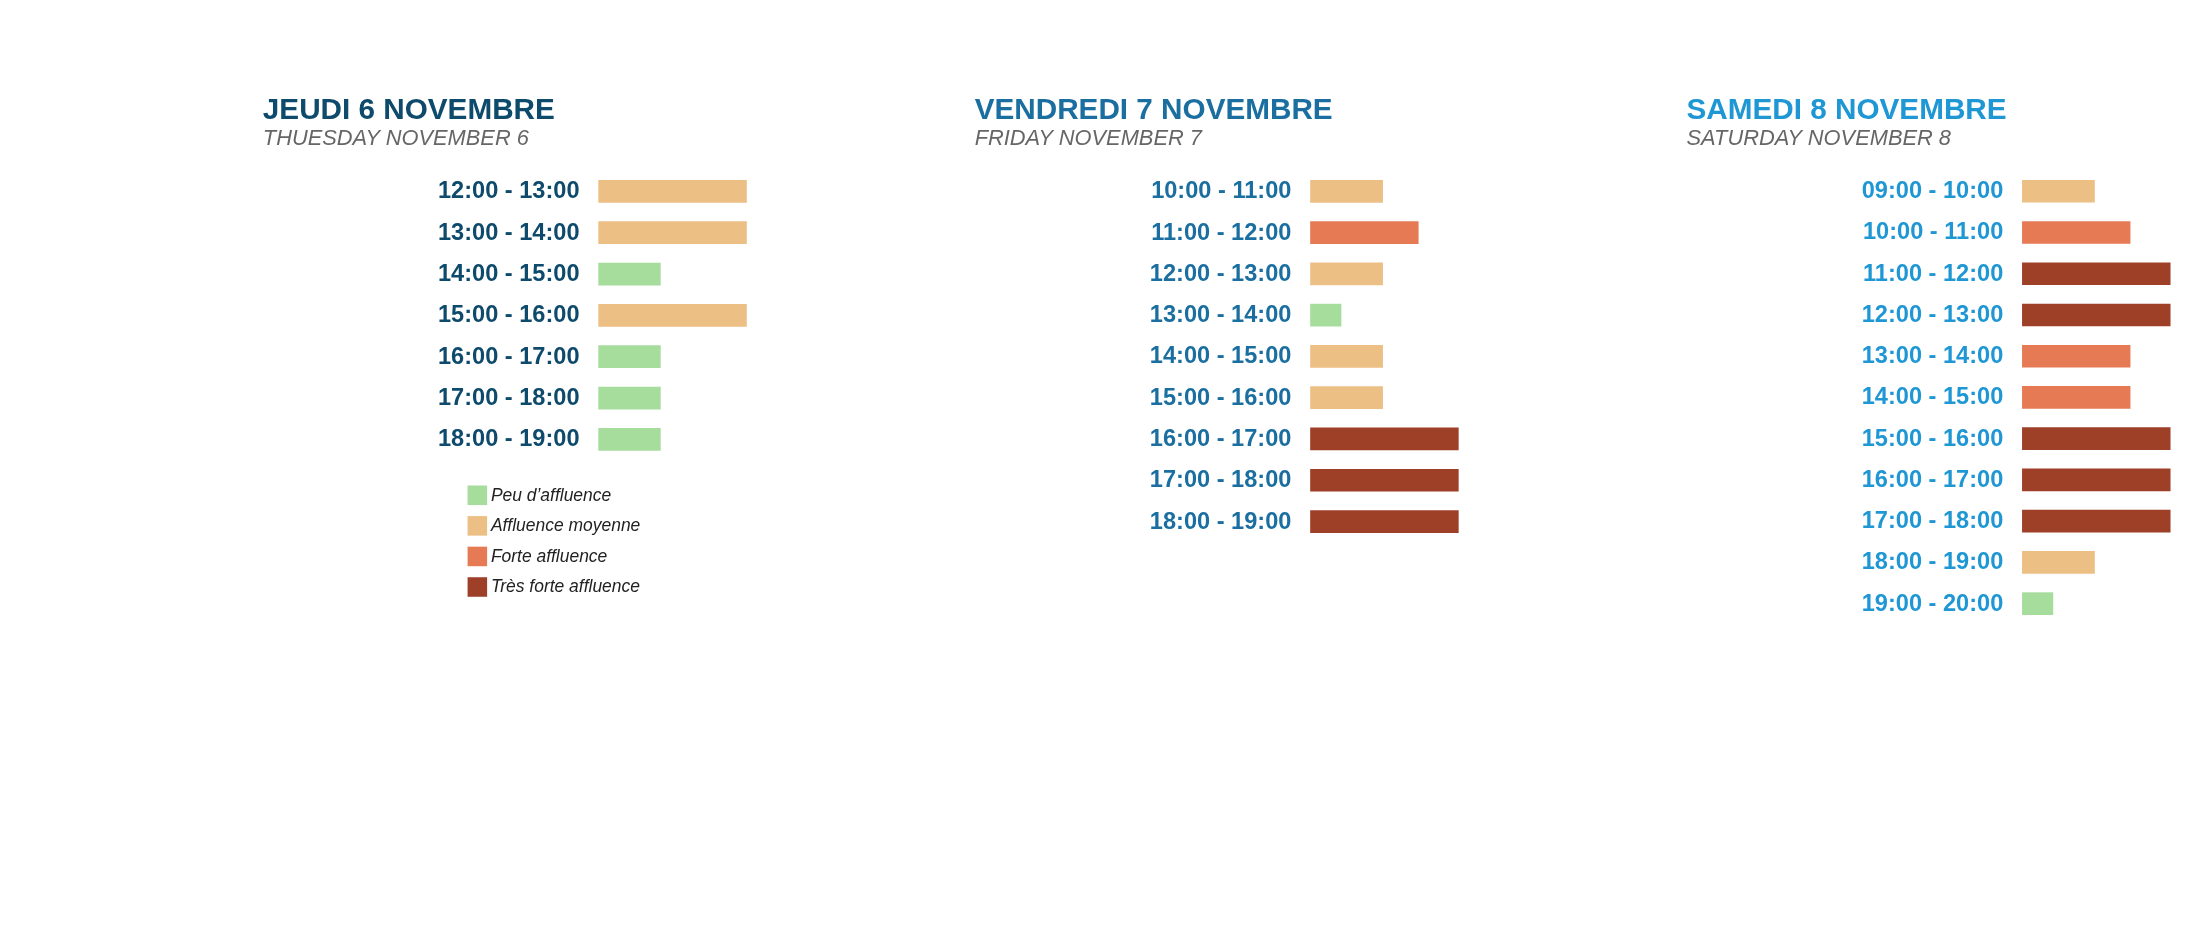 This screenshot has width=2188, height=938. Describe the element at coordinates (1932, 602) in the screenshot. I see `y-tick-label: 19:00 - 20:00` at that location.